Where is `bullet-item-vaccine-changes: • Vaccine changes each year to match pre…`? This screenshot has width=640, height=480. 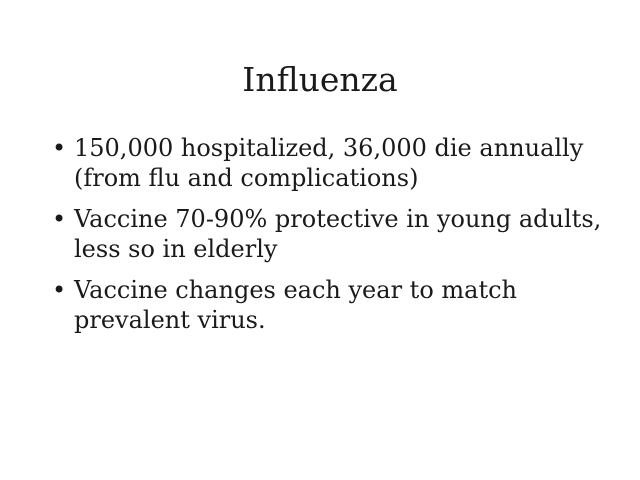 bullet-item-vaccine-changes: • Vaccine changes each year to match pre… is located at coordinates (328, 305).